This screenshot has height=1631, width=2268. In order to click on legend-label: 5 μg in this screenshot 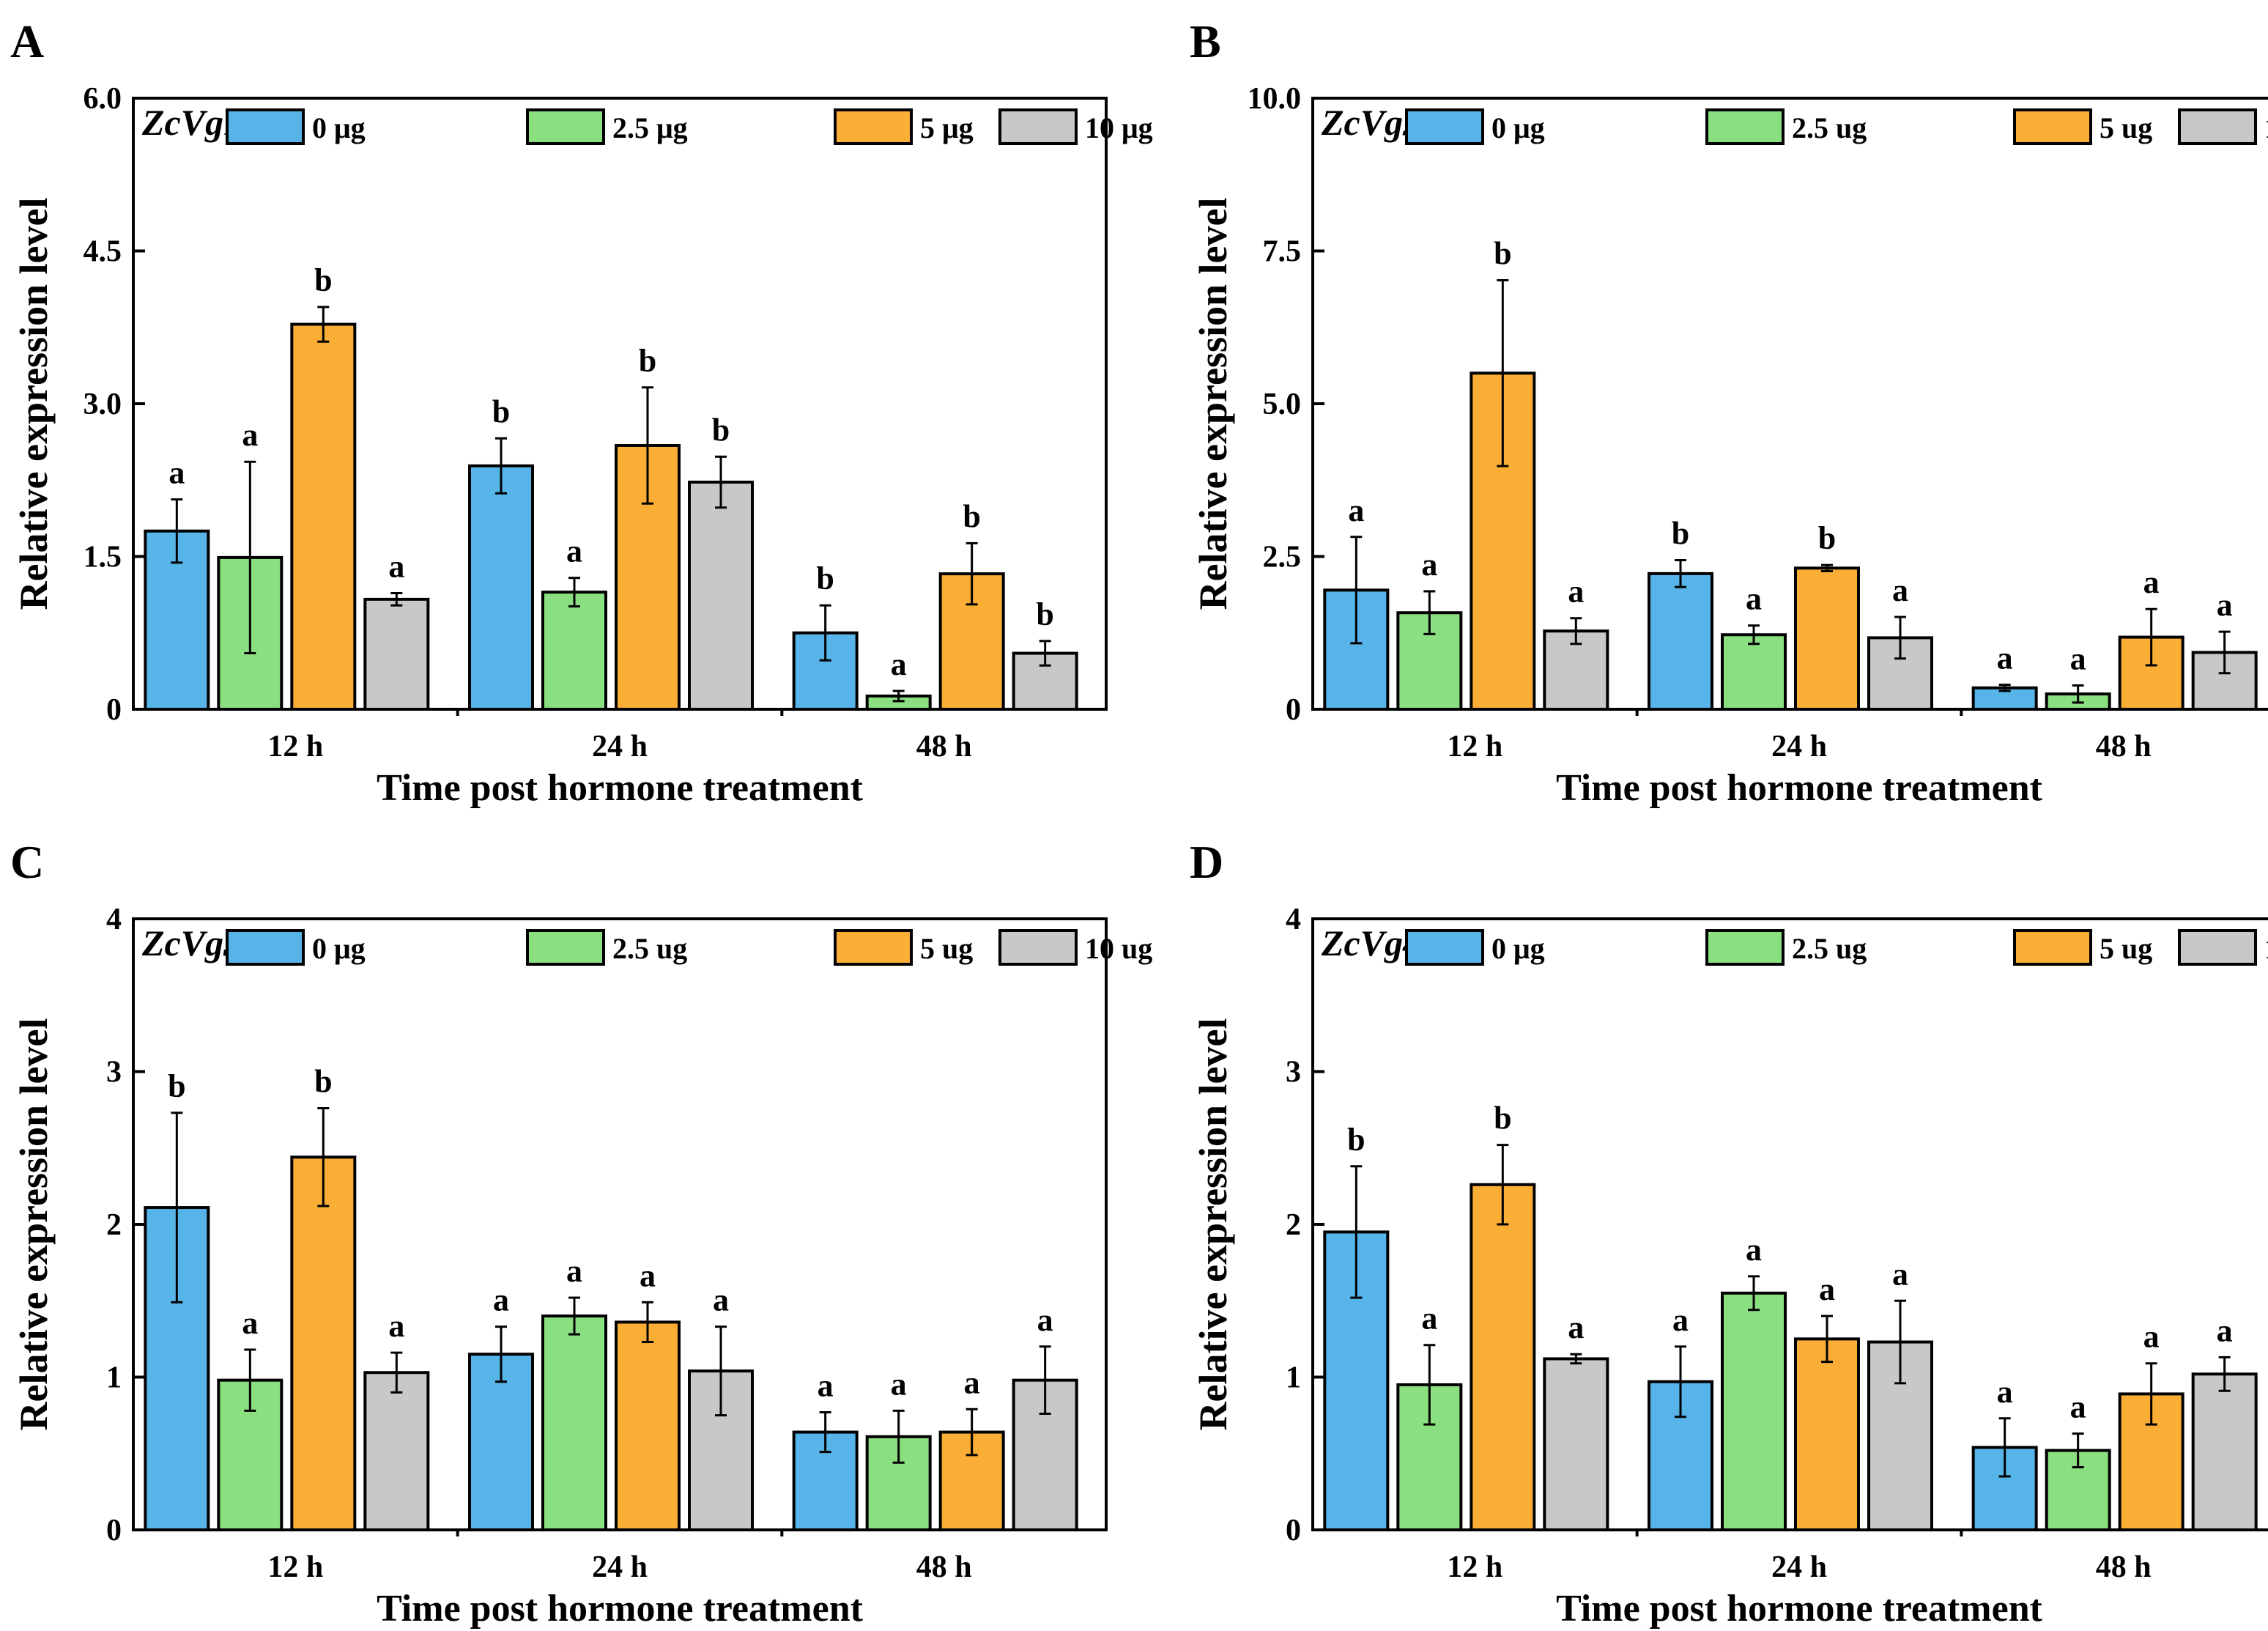, I will do `click(947, 127)`.